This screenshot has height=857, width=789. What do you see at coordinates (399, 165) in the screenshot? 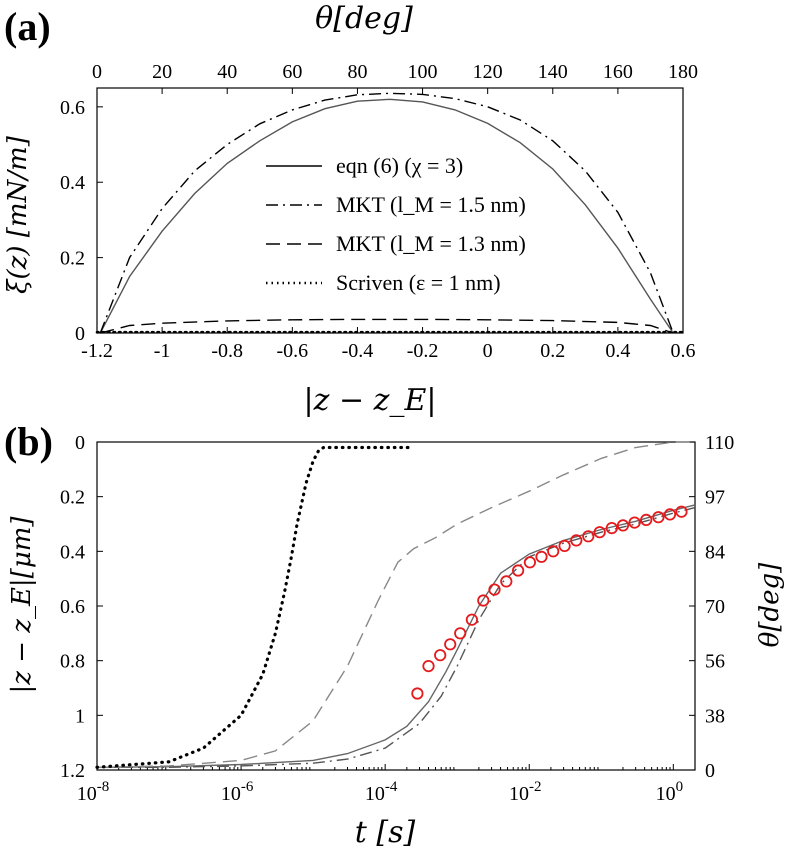
I see `legend-label: eqn (6) (χ = 3)` at bounding box center [399, 165].